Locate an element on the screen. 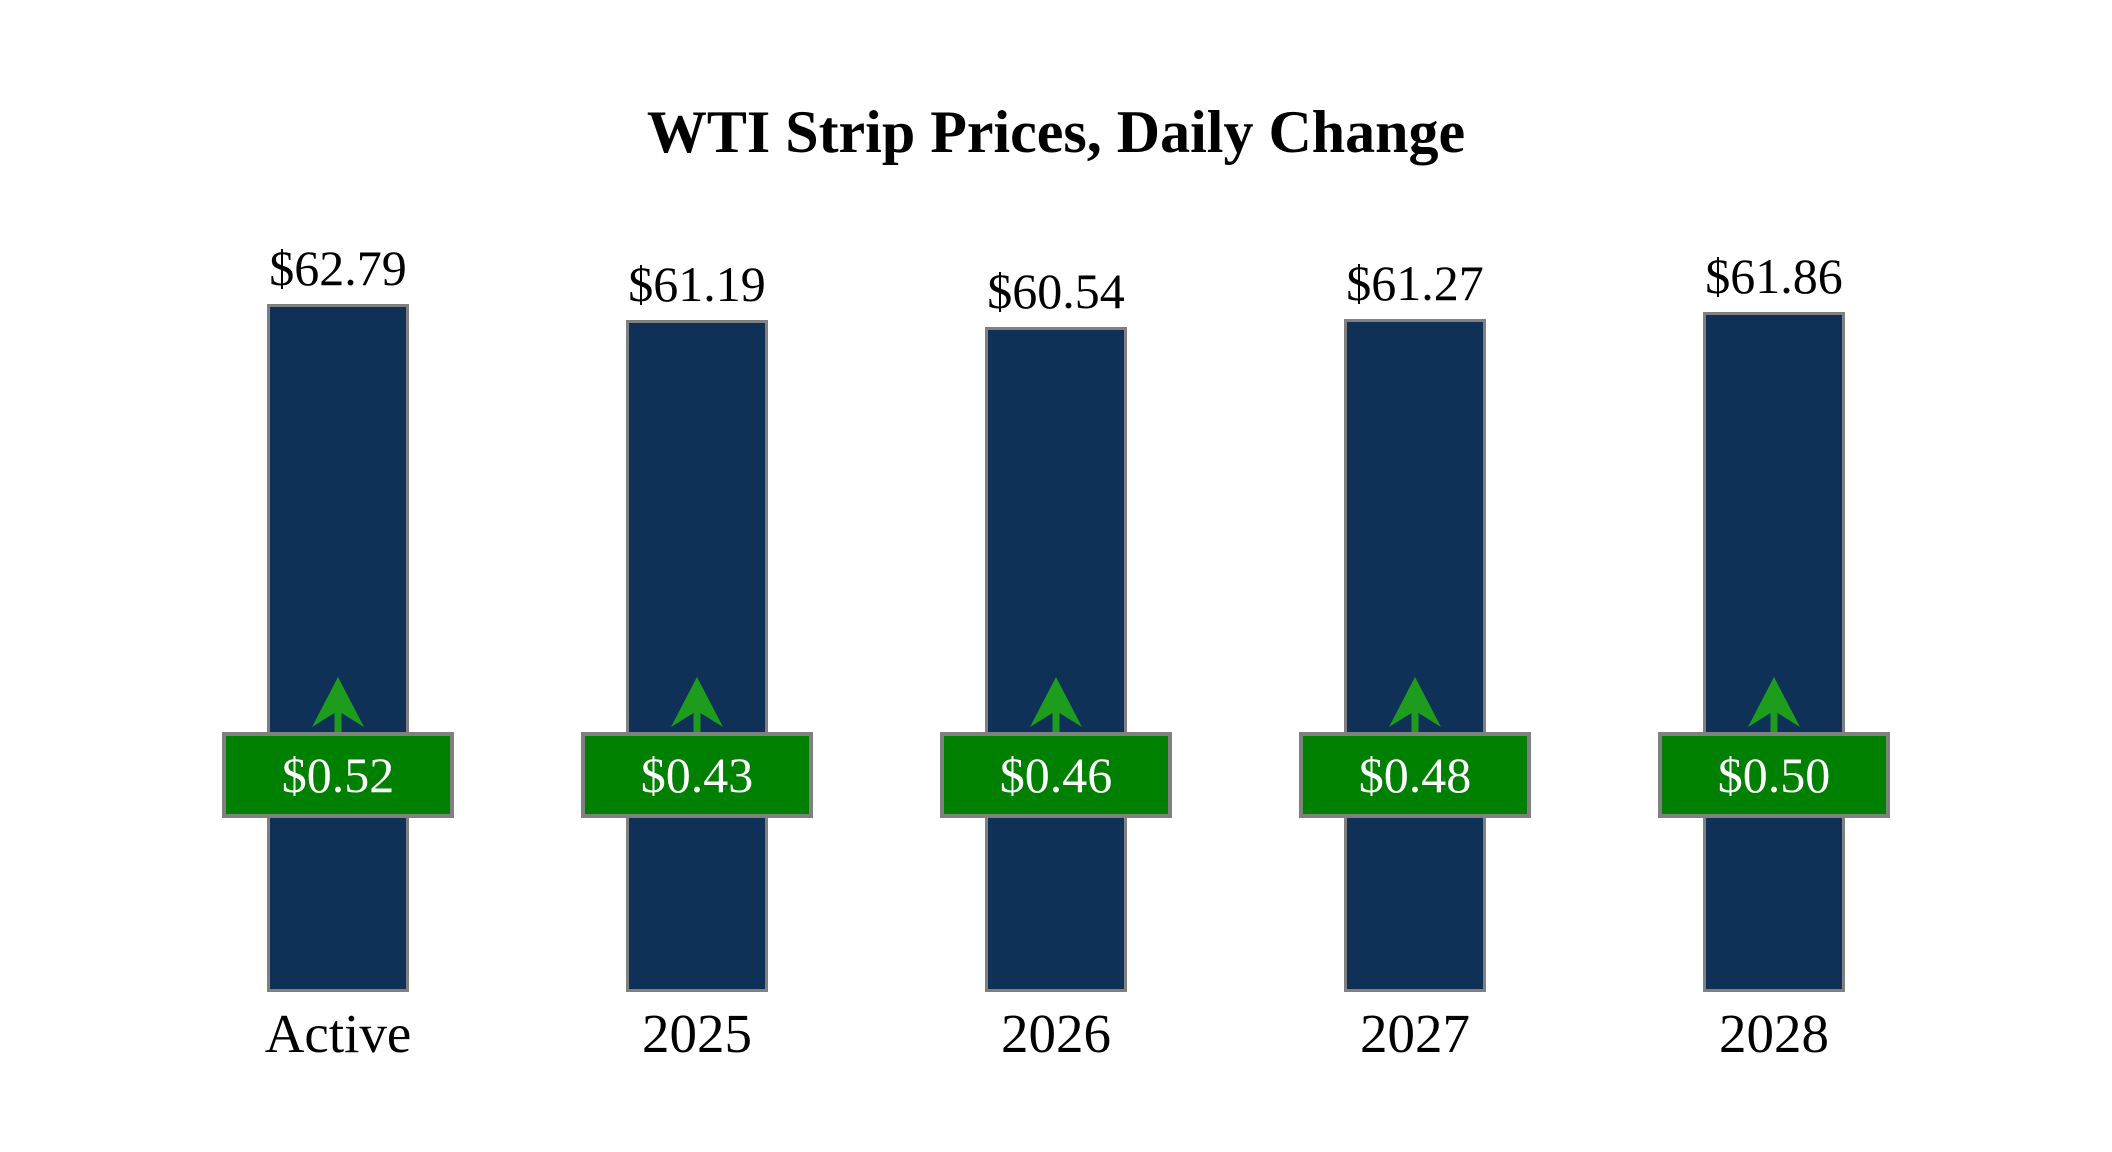 The width and height of the screenshot is (2112, 1152). change-badge: $0.50 is located at coordinates (1774, 775).